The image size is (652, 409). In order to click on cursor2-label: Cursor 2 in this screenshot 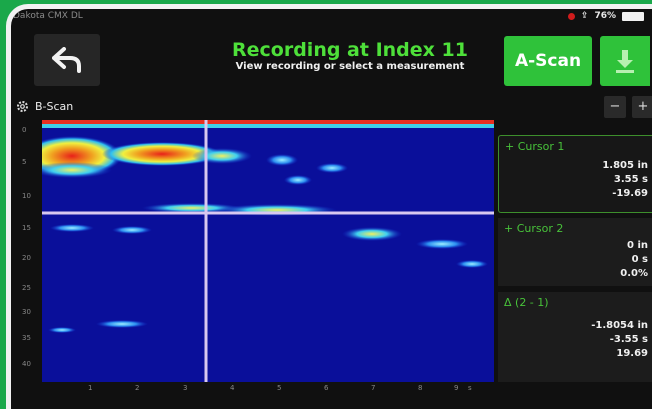, I will do `click(540, 228)`.